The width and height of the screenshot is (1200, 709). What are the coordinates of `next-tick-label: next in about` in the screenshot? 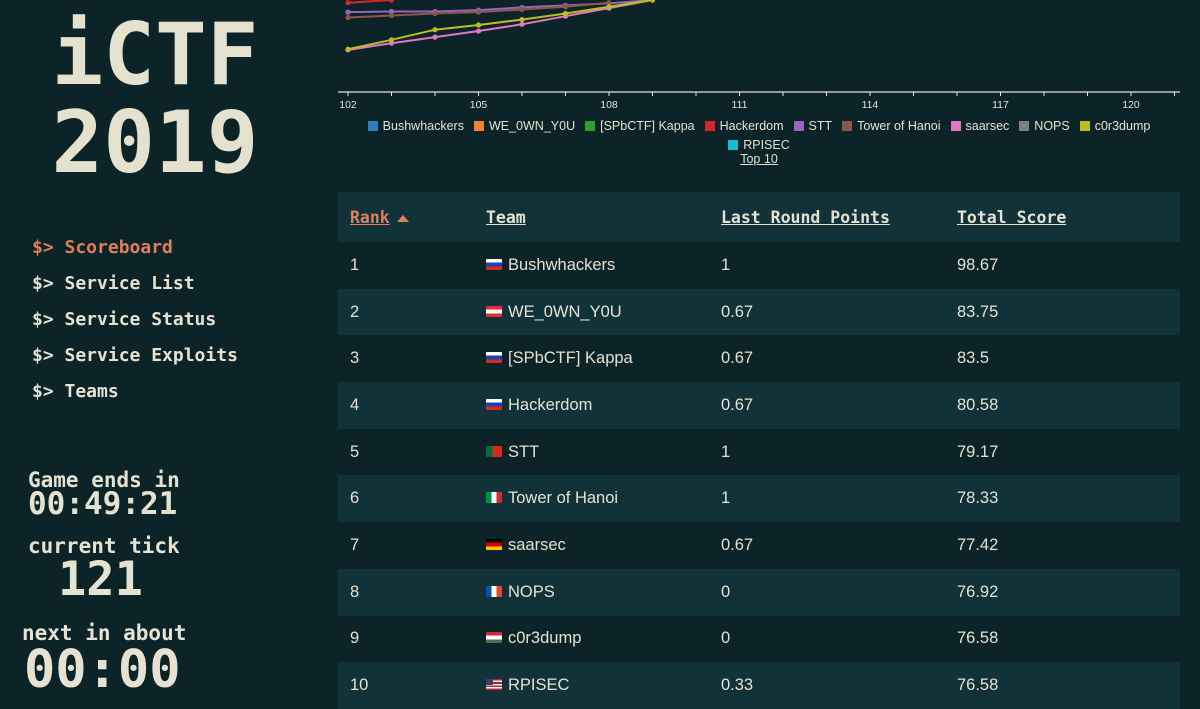 It's located at (104, 633).